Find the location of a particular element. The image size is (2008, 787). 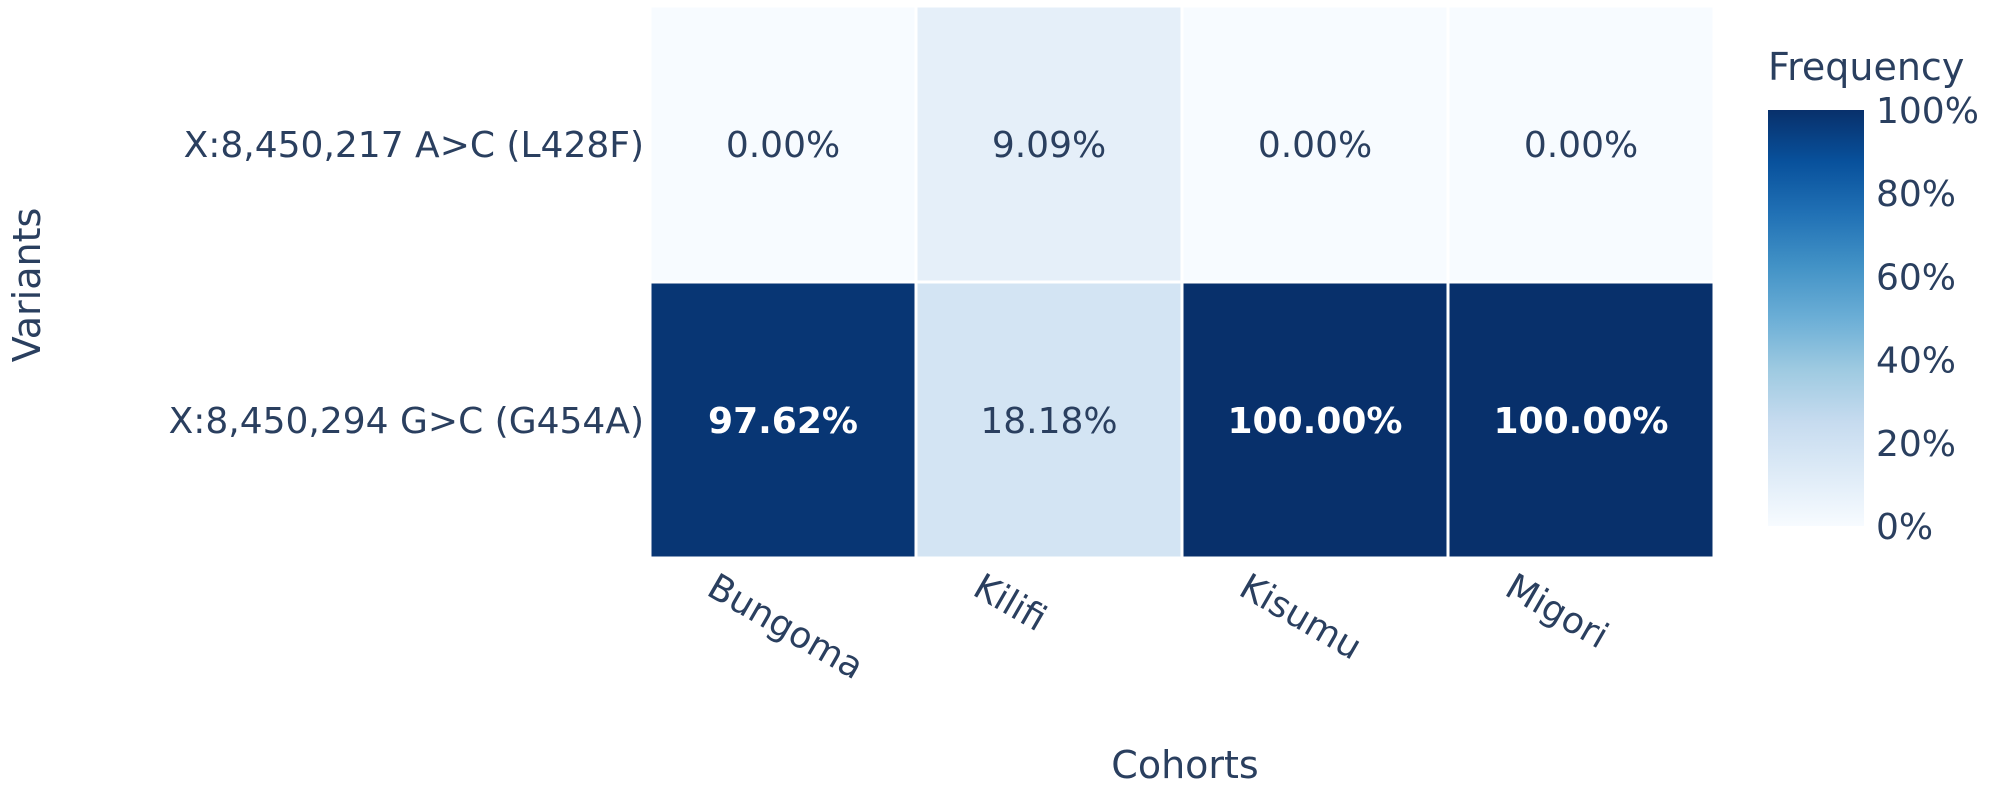

x-tick-label: Kilifi is located at coordinates (1010, 603).